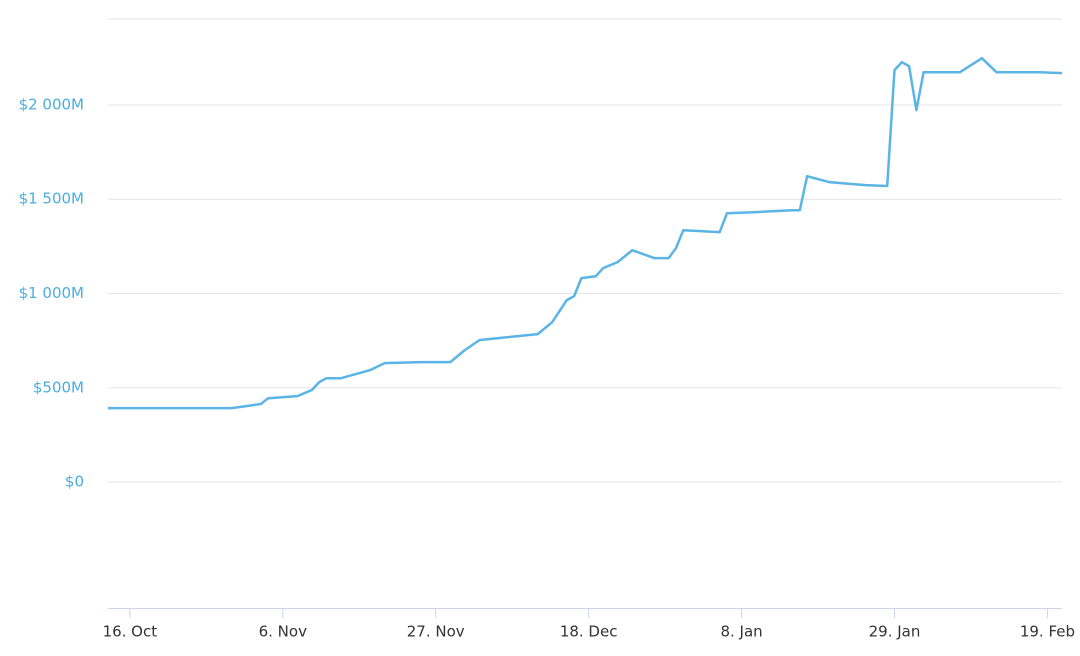  I want to click on y-tick-label: $1 000M, so click(51, 293).